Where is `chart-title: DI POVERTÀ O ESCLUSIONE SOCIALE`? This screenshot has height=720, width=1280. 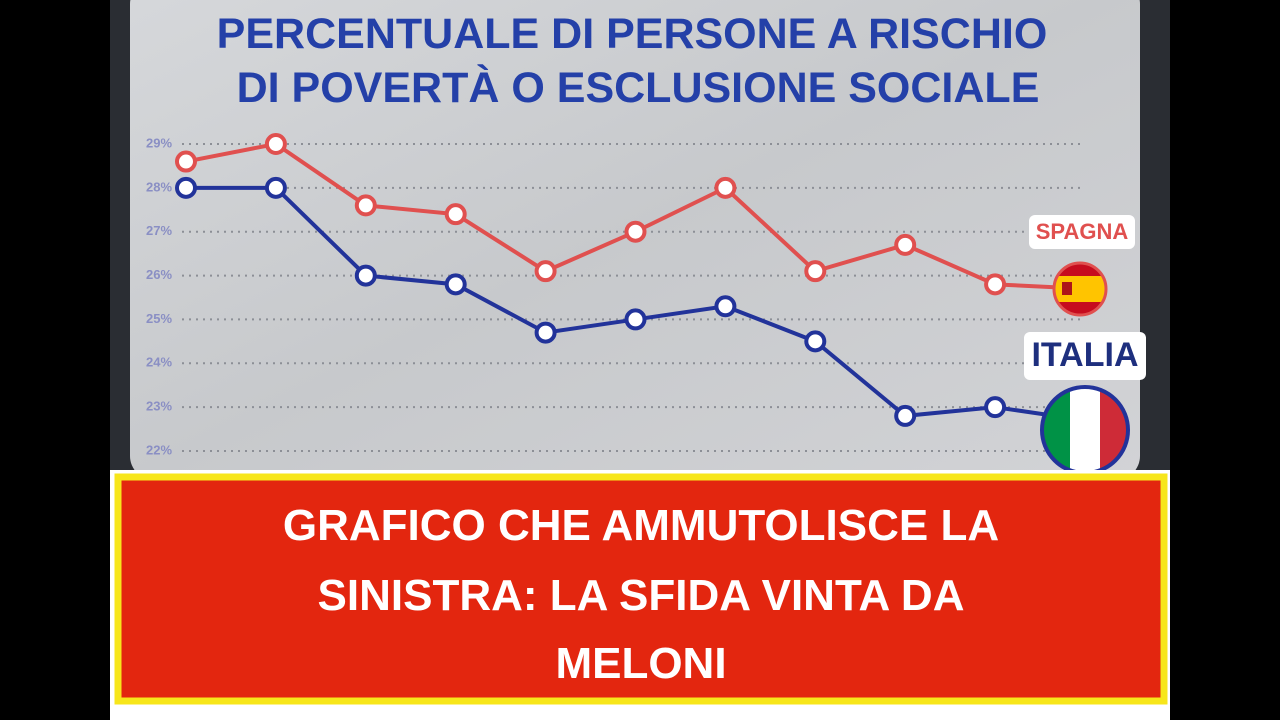 chart-title: DI POVERTÀ O ESCLUSIONE SOCIALE is located at coordinates (638, 88).